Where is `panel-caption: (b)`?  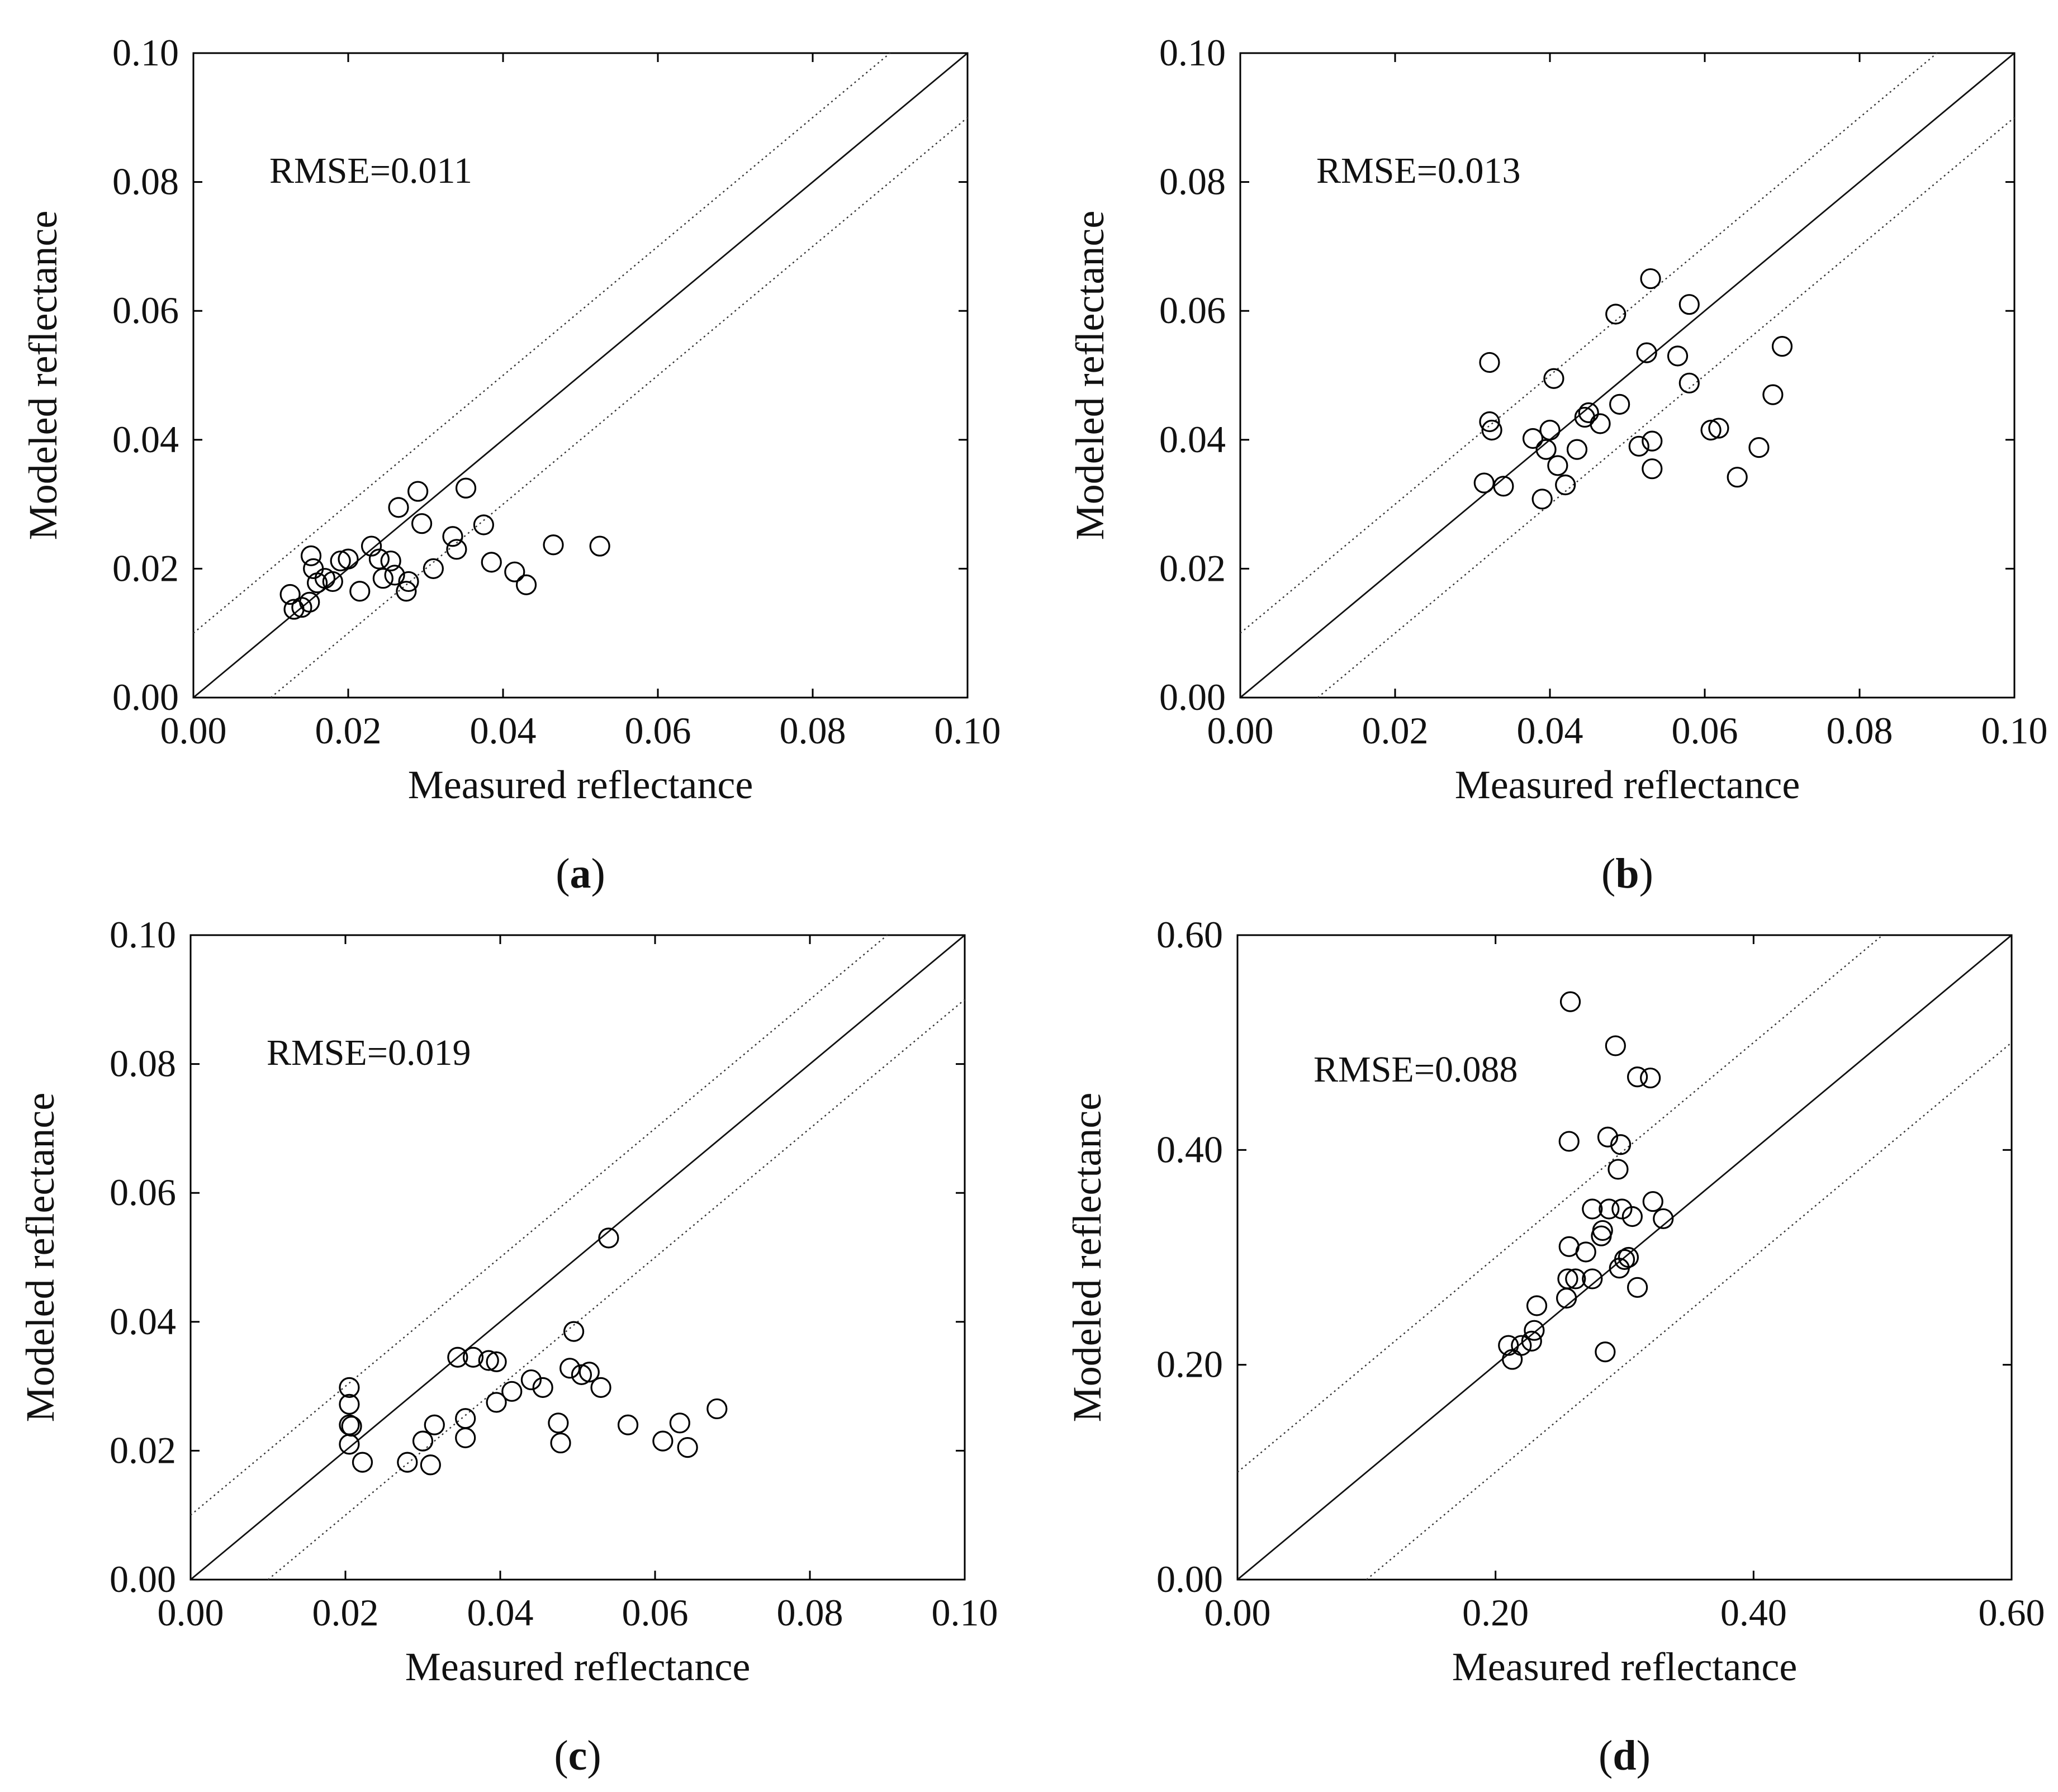 panel-caption: (b) is located at coordinates (1627, 873).